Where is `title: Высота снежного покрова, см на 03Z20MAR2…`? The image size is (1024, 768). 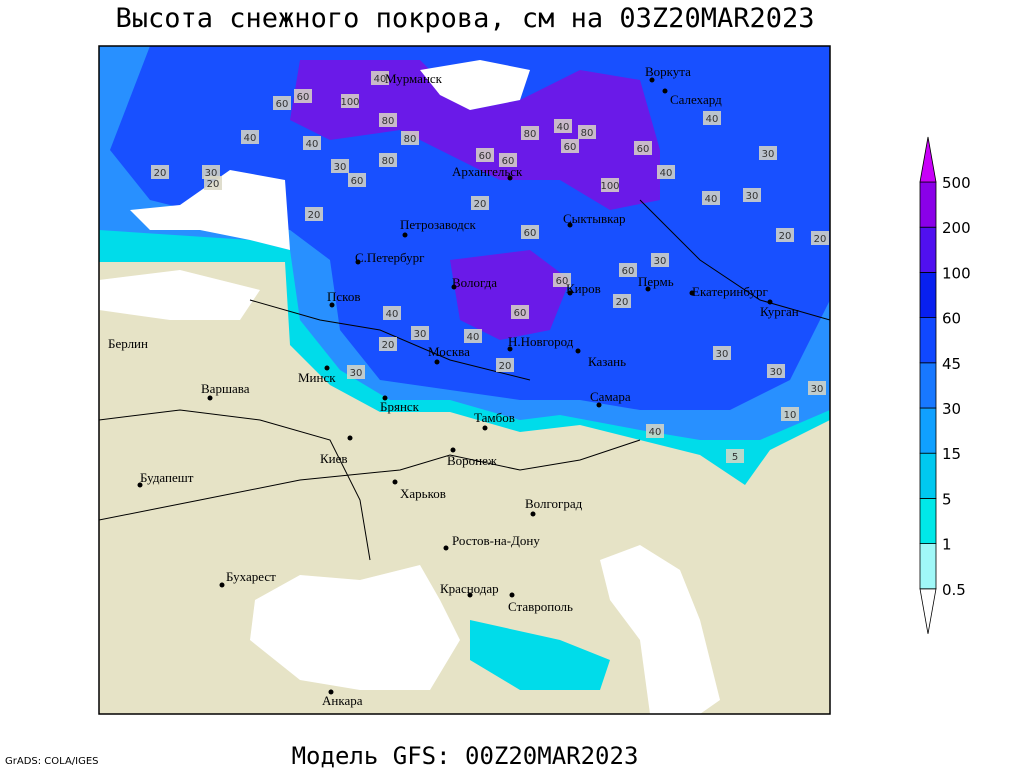 title: Высота снежного покрова, см на 03Z20MAR2… is located at coordinates (465, 18).